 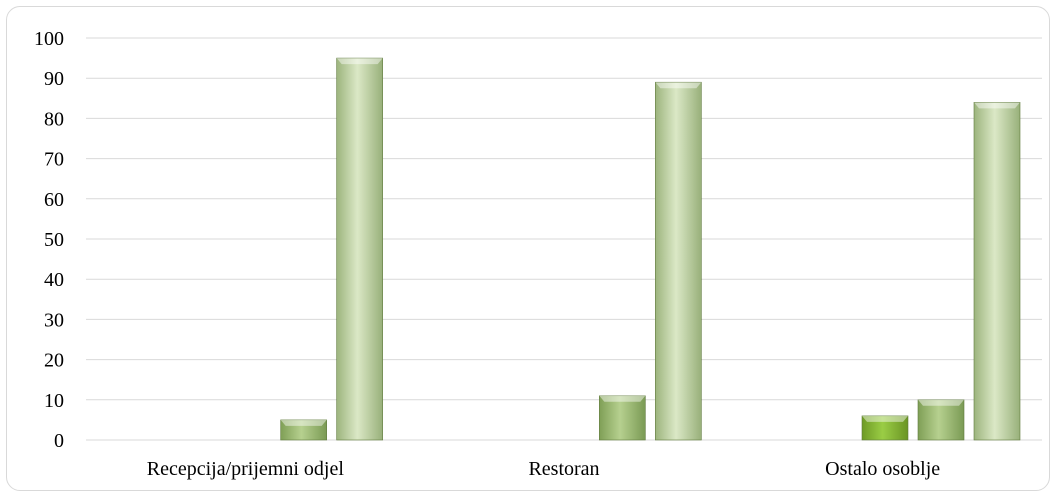 I want to click on x-category-label: Restoran, so click(x=563, y=469).